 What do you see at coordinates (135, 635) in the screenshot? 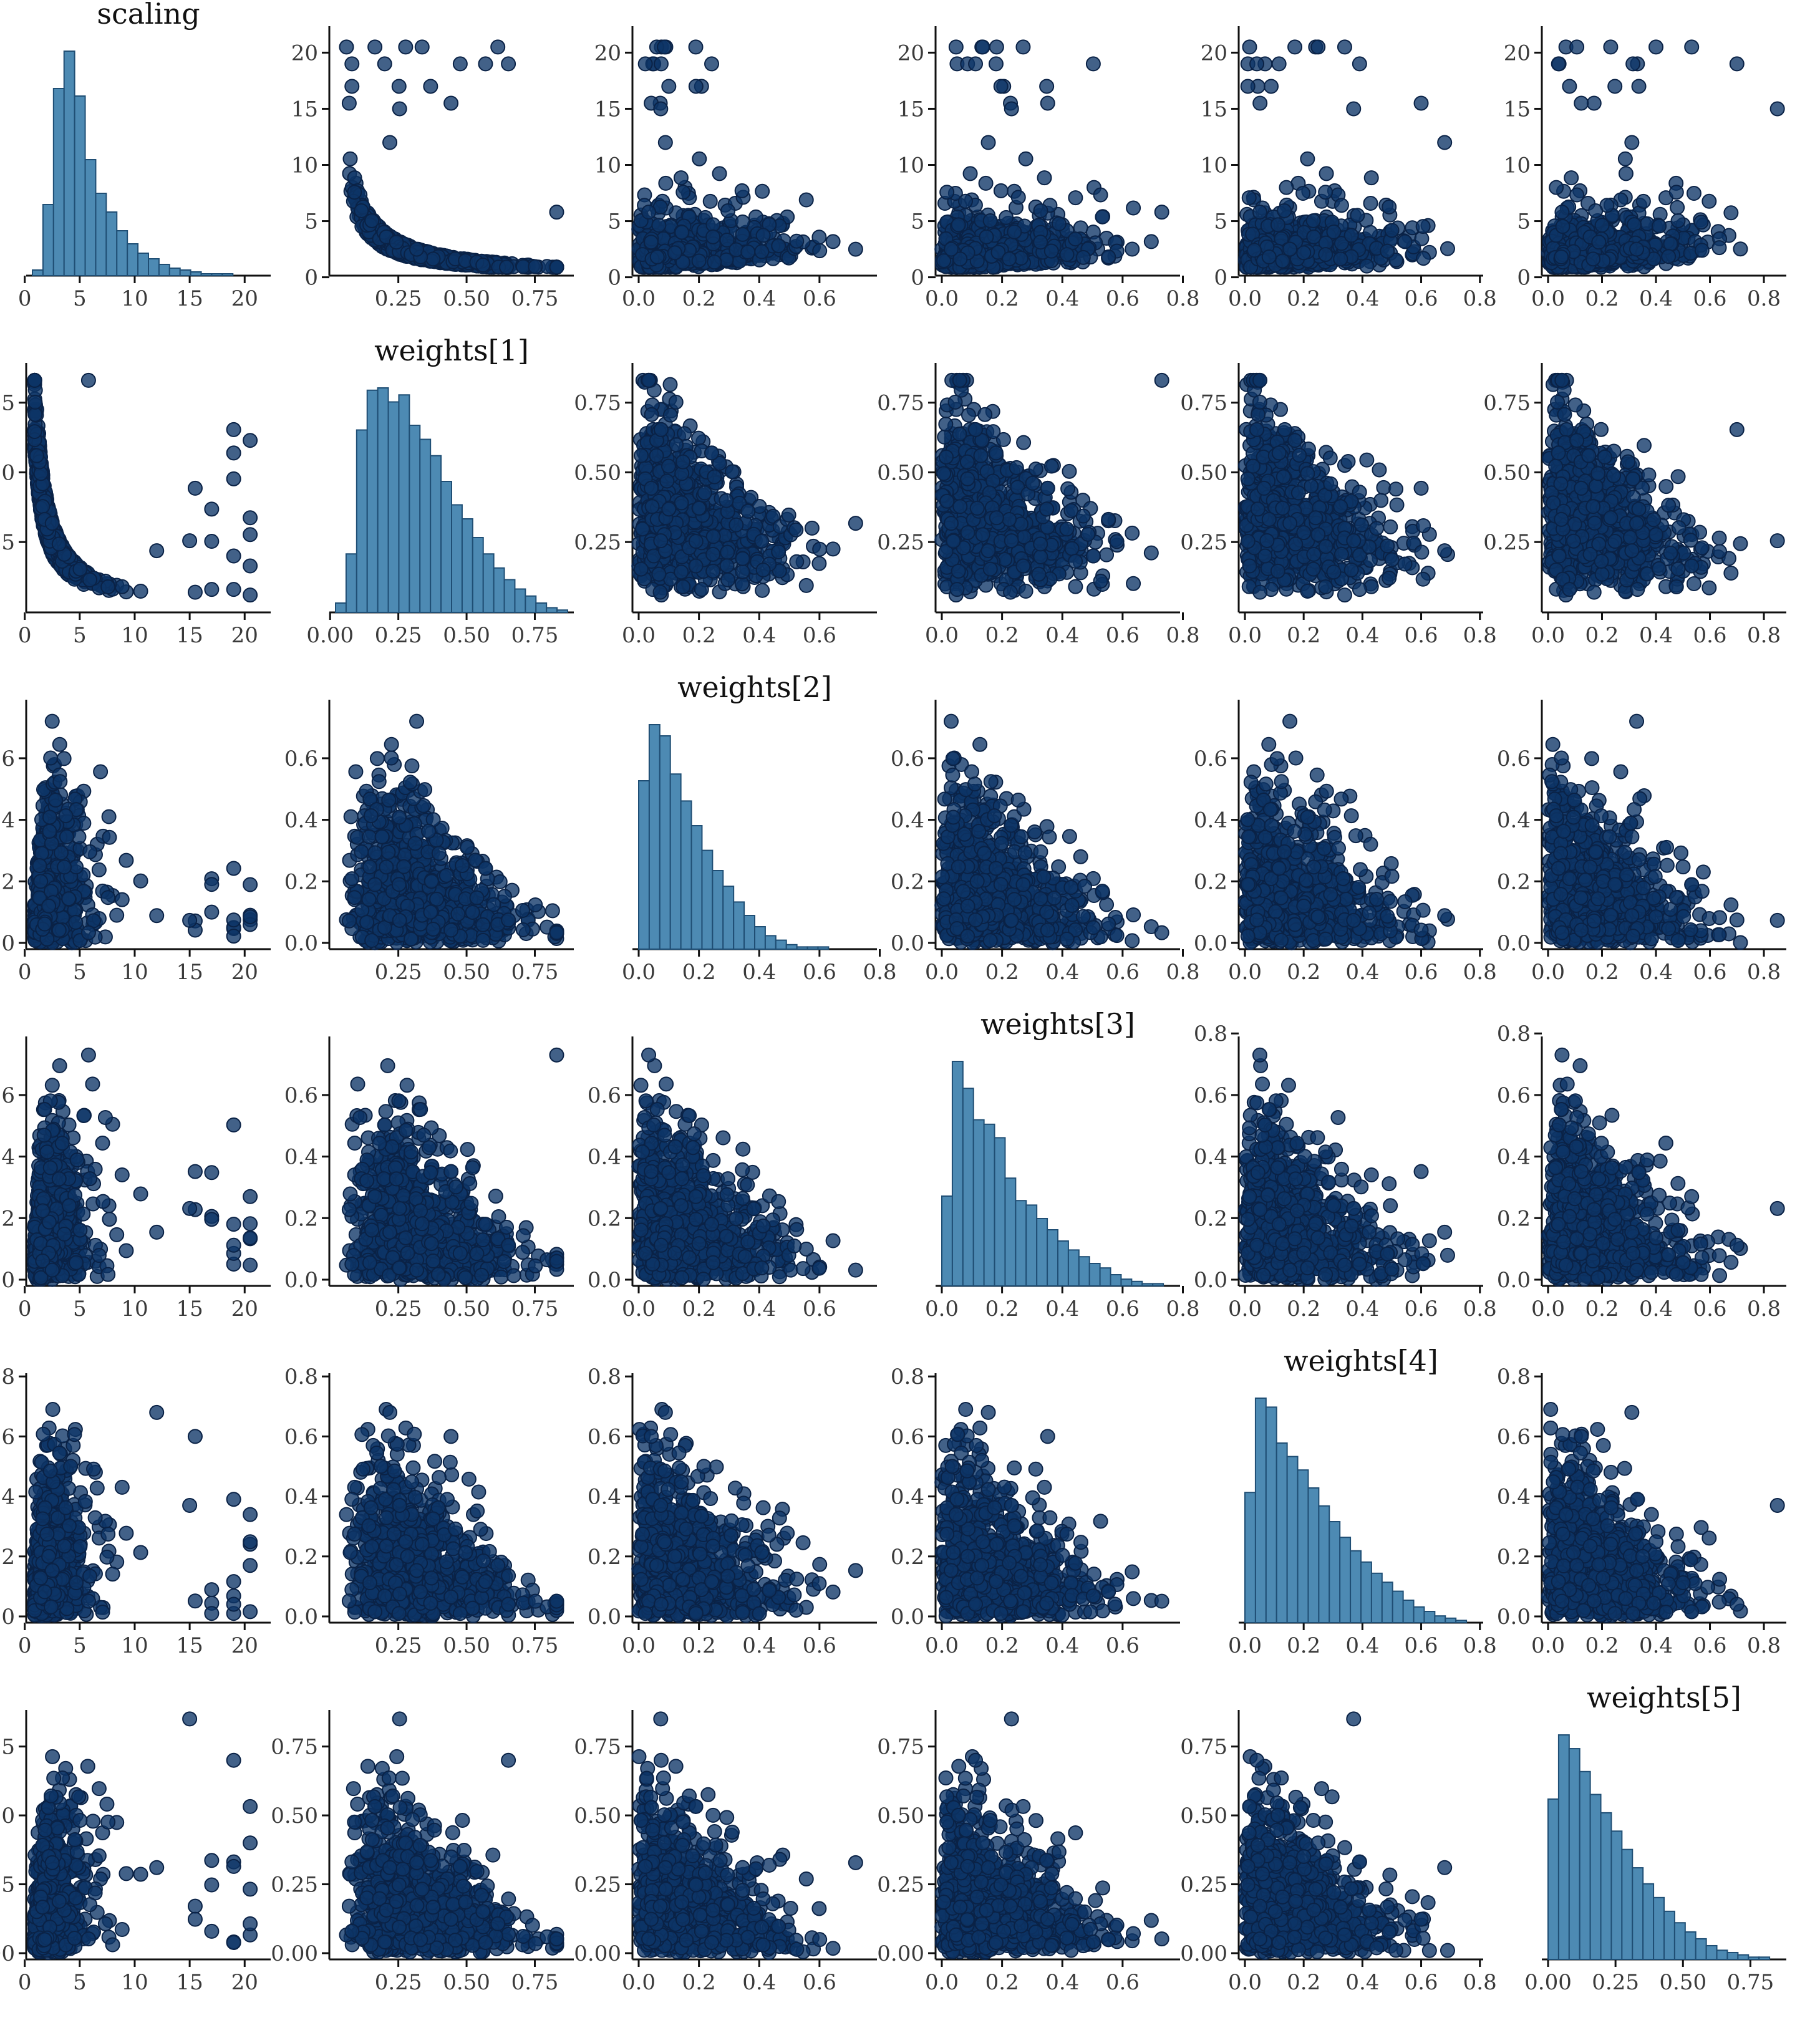
I see `x-tick-label: 10` at bounding box center [135, 635].